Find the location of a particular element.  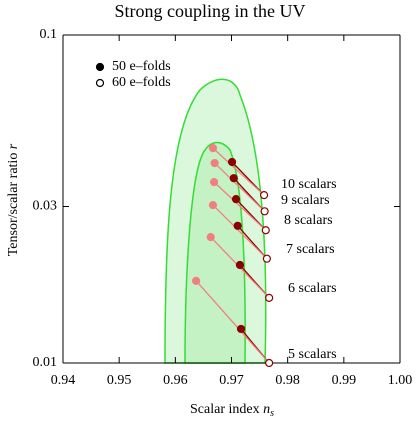

x-axis-label: Scalar index ns is located at coordinates (232, 410).